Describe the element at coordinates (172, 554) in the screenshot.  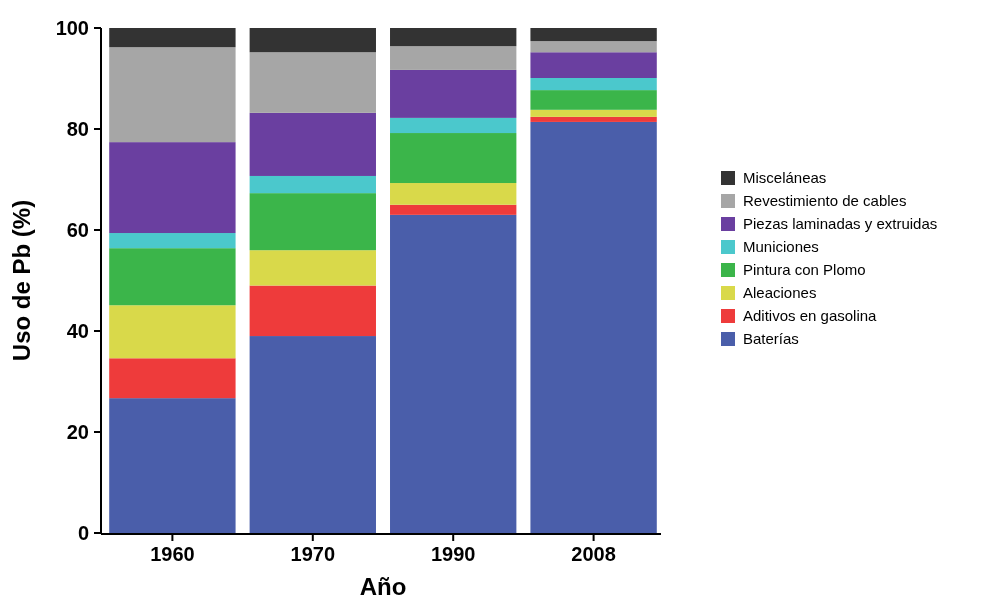
I see `x-tick-label: 1960` at that location.